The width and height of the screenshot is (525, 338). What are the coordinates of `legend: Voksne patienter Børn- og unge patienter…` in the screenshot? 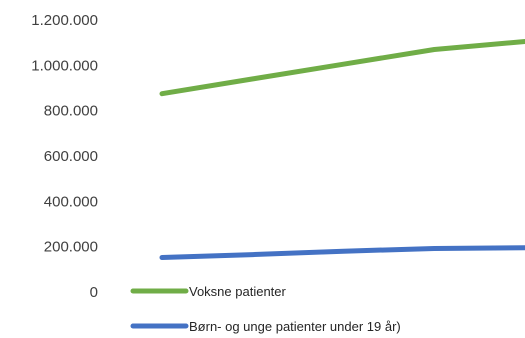 It's located at (265, 309).